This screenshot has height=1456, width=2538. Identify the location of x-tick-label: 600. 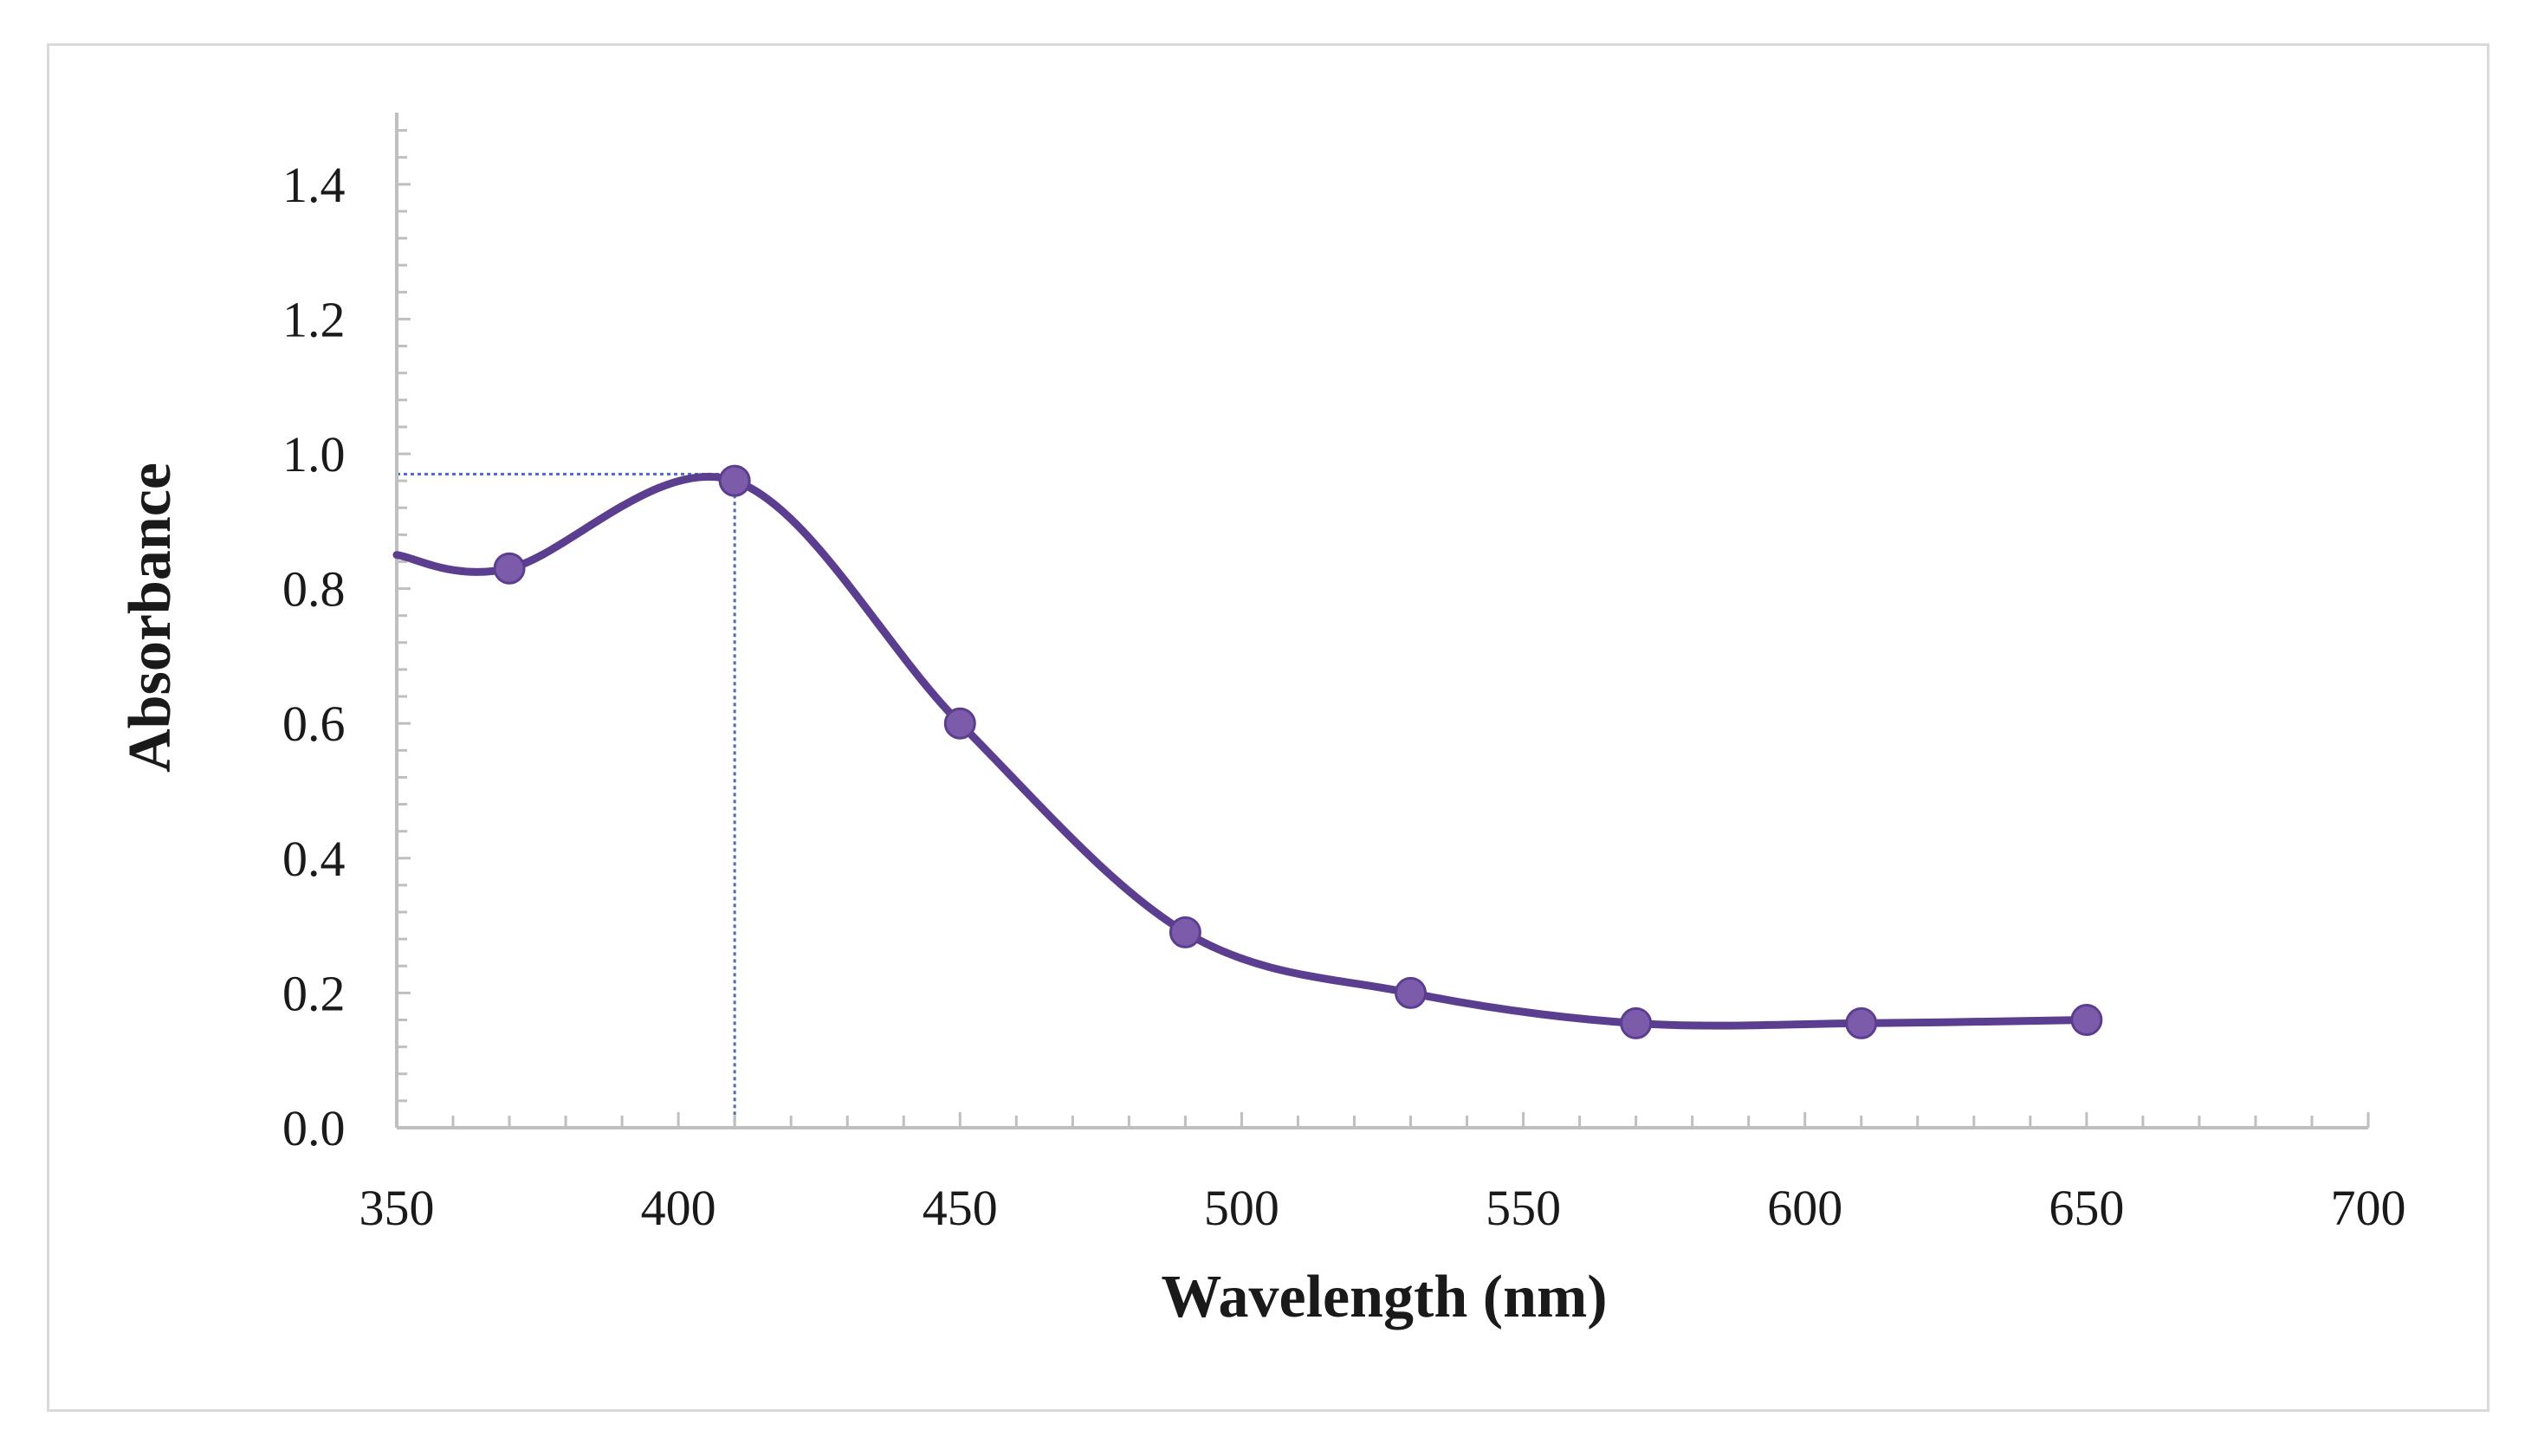
(1804, 1208).